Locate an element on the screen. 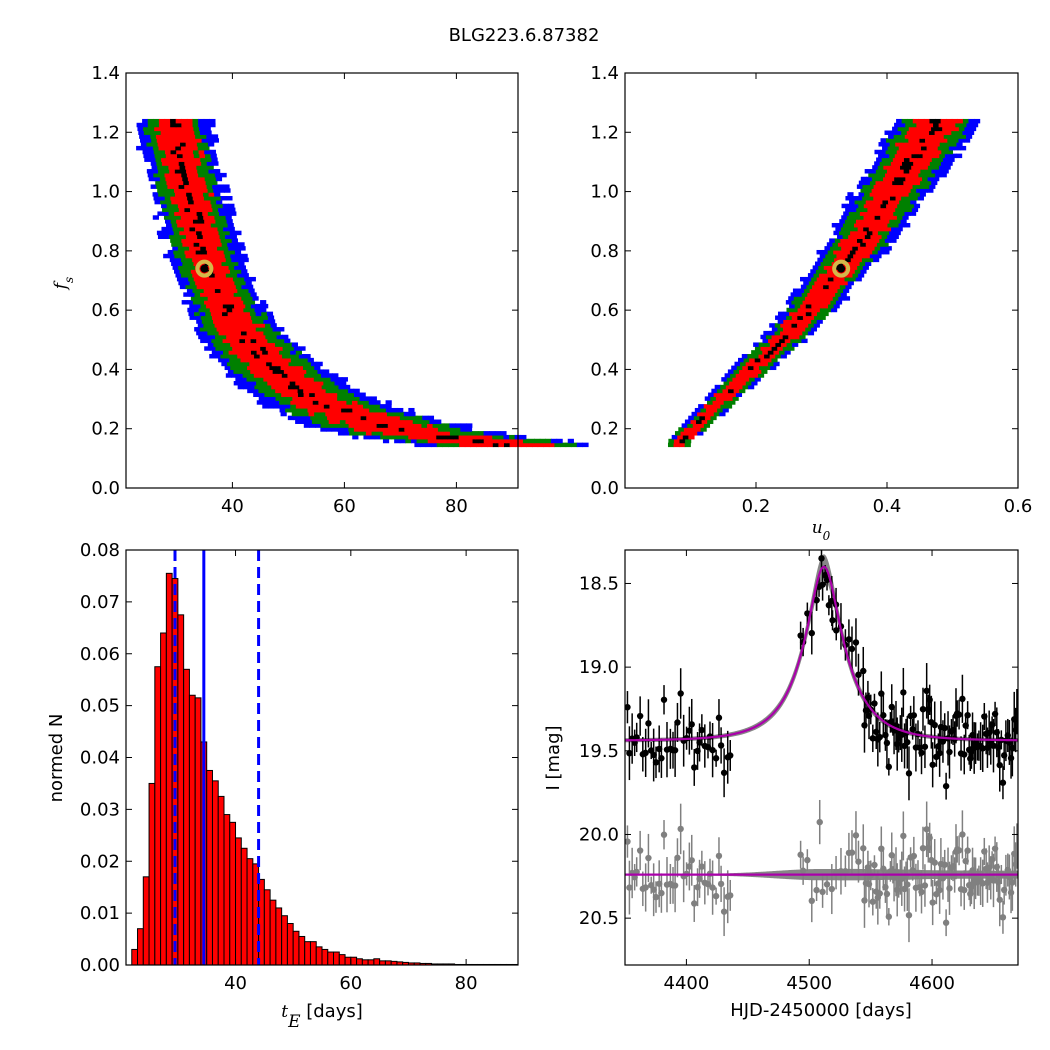 The width and height of the screenshot is (1050, 1050). model-curve is located at coordinates (821, 720).